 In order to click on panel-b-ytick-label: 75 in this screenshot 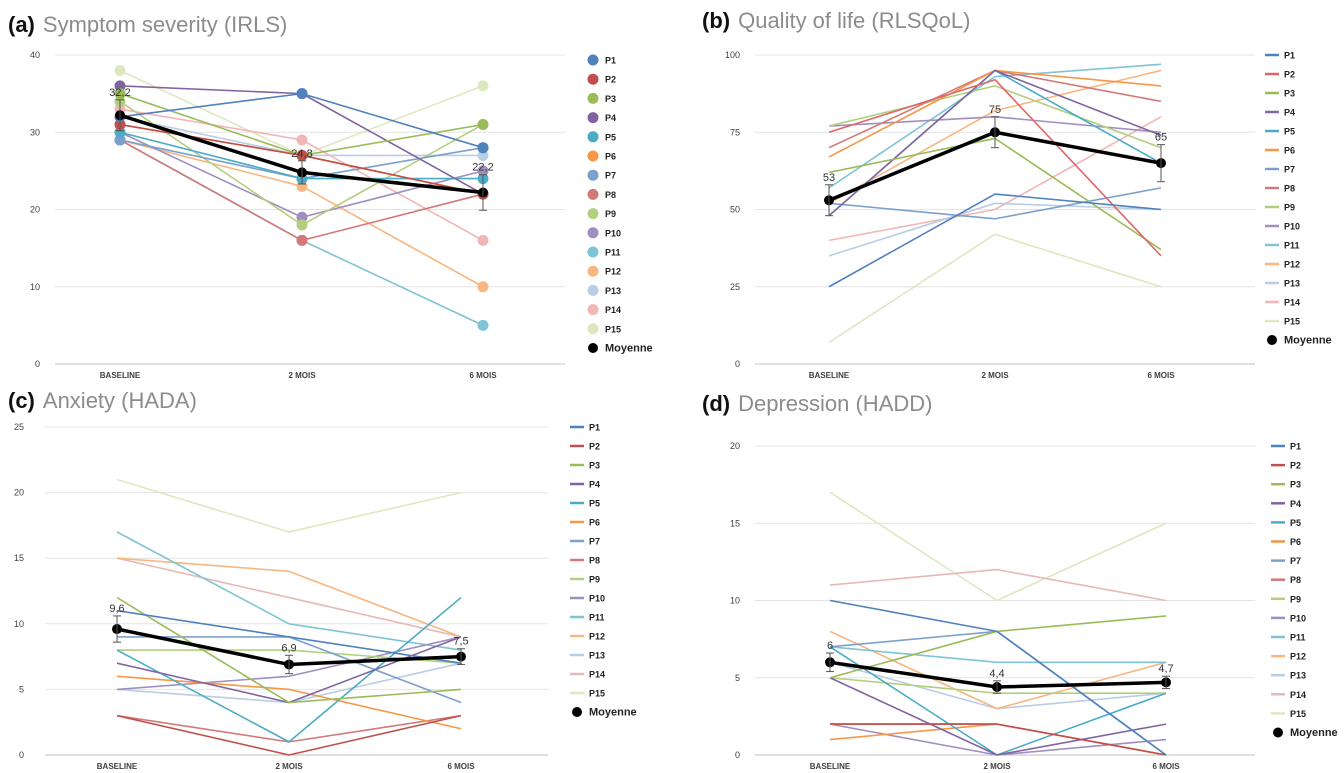, I will do `click(735, 132)`.